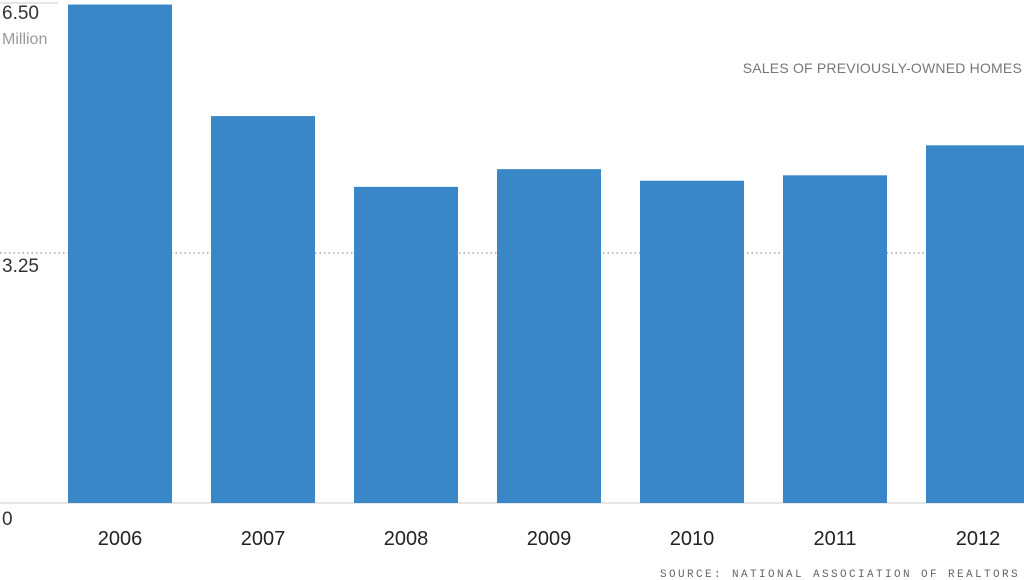  I want to click on bar-2010, so click(692, 341).